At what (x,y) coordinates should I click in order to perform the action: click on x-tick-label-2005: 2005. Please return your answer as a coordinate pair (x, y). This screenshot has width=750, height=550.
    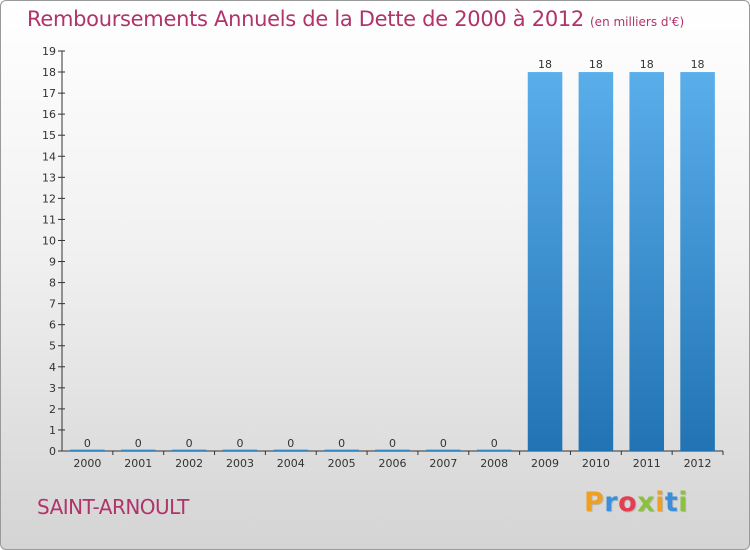
    Looking at the image, I should click on (342, 463).